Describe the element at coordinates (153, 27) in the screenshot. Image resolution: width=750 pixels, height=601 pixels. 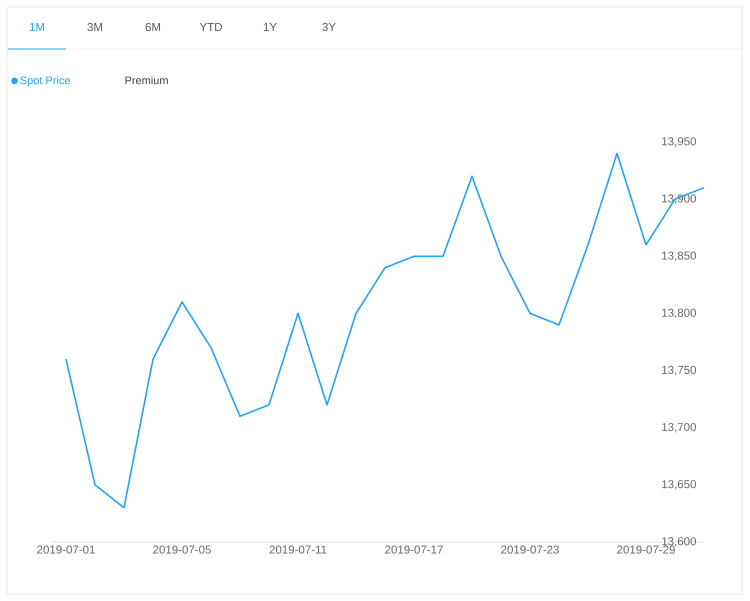
I see `text: 6M` at that location.